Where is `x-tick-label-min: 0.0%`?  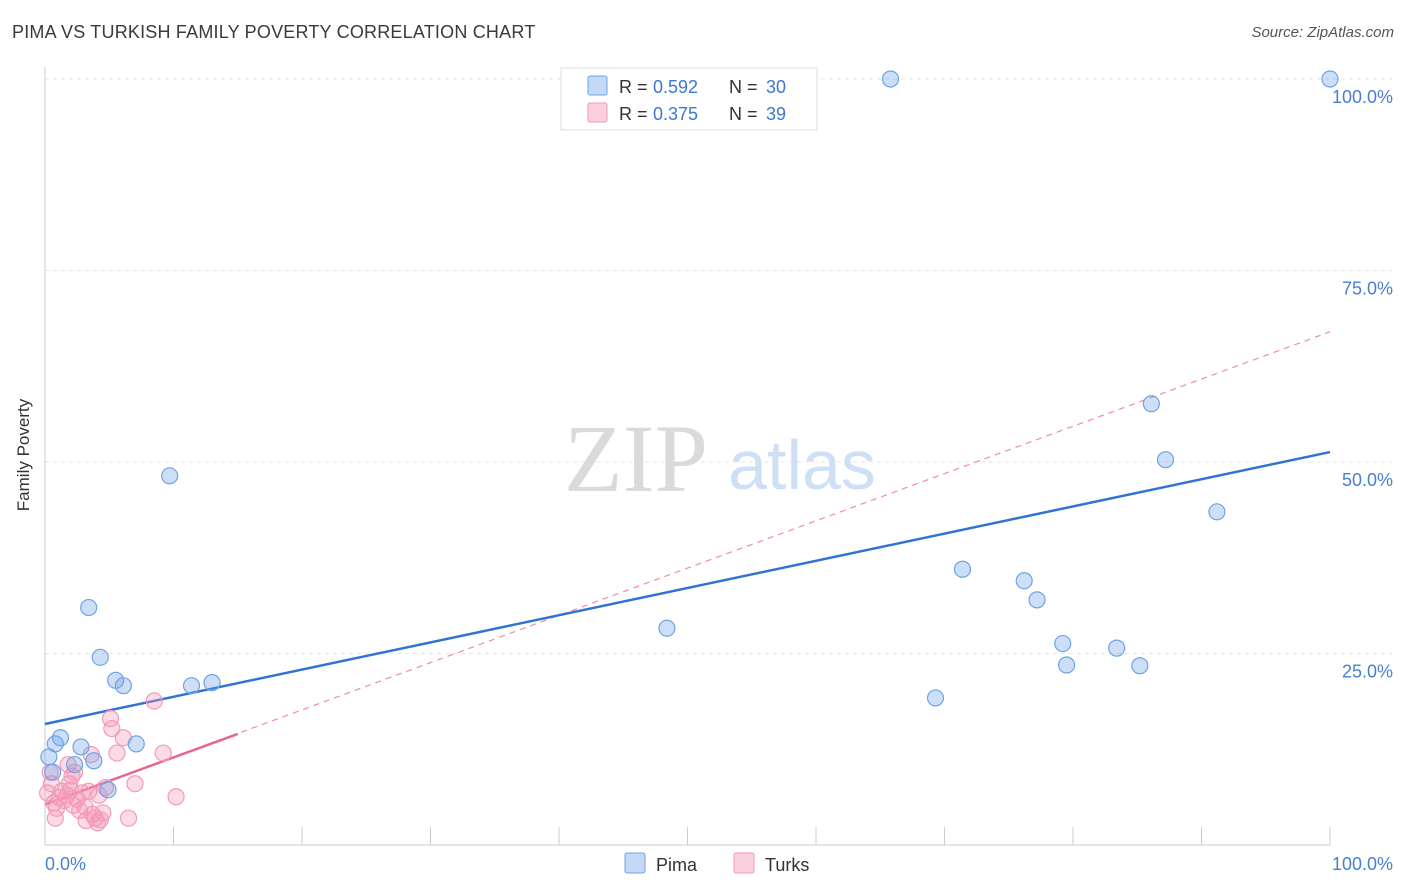
x-tick-label-min: 0.0% is located at coordinates (65, 864).